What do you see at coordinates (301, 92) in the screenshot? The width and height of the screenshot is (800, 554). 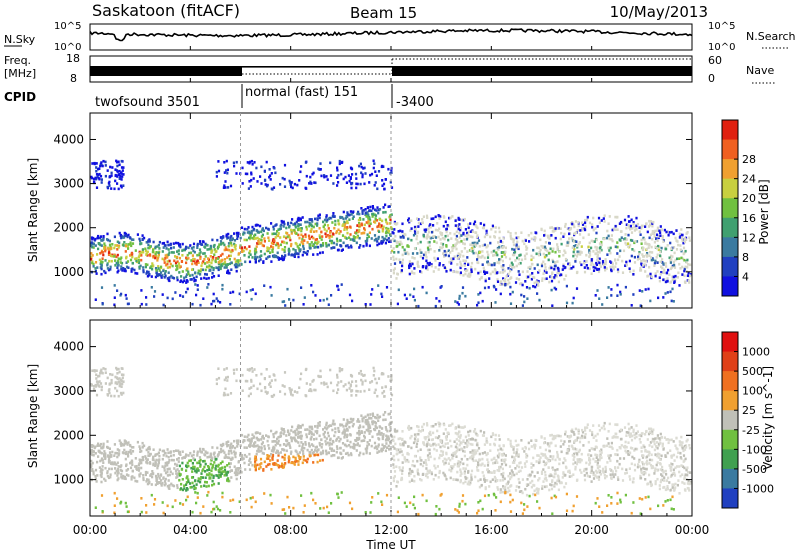 I see `cpid-segment-2: normal (fast) 151` at bounding box center [301, 92].